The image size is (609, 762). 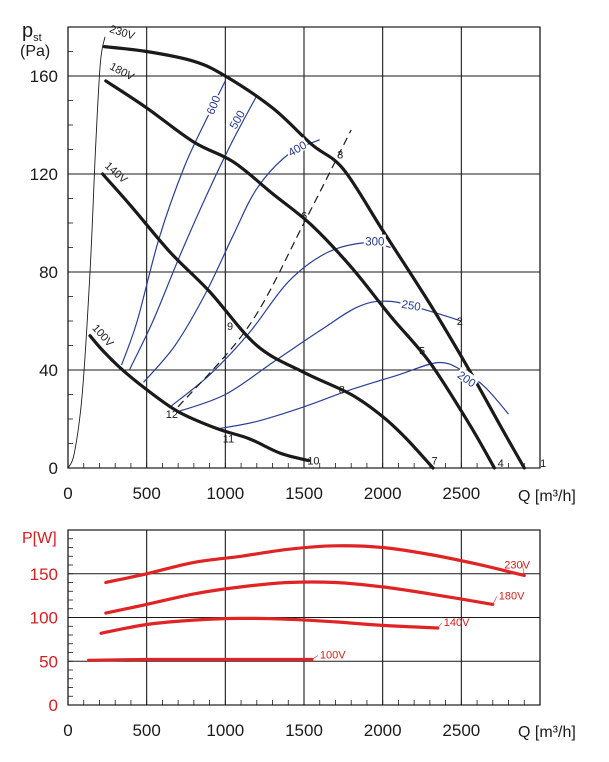 I want to click on power-ytick-label: 50, so click(x=48, y=661).